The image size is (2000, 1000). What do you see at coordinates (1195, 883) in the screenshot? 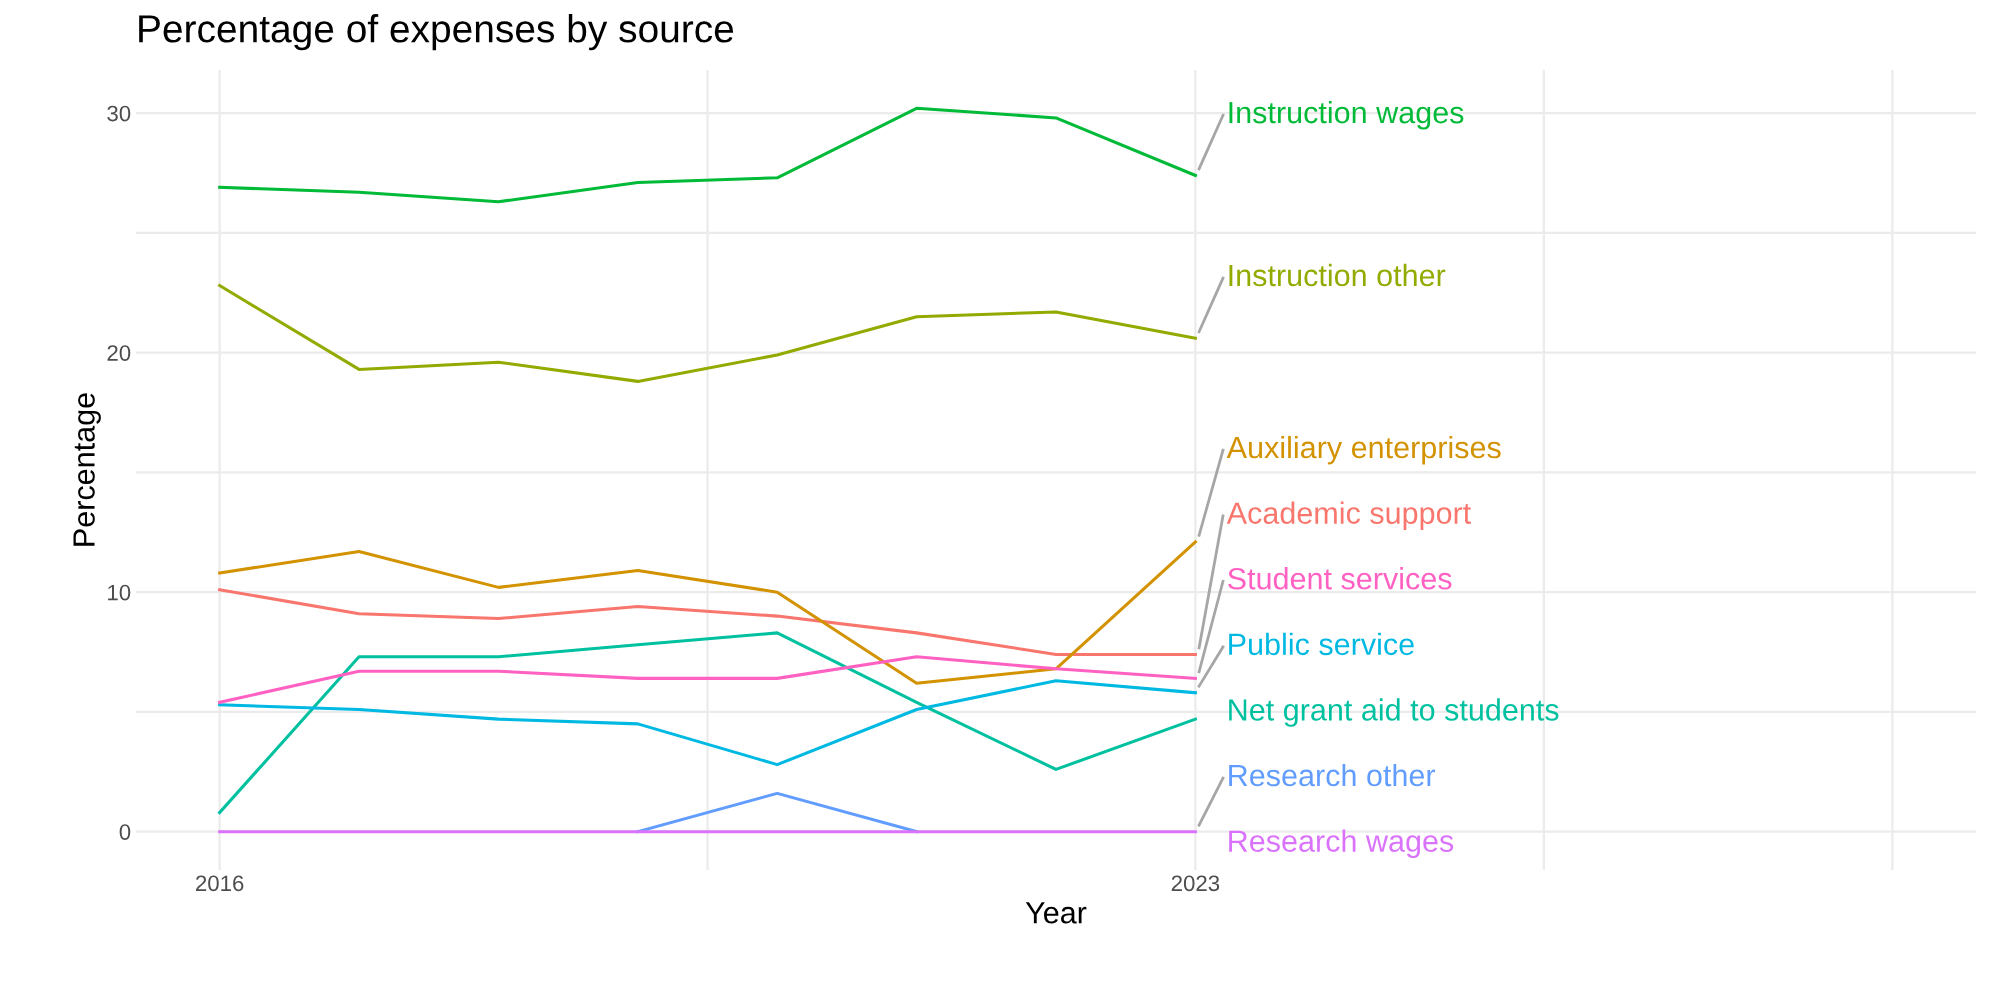
I see `x-tick-label: 2023` at bounding box center [1195, 883].